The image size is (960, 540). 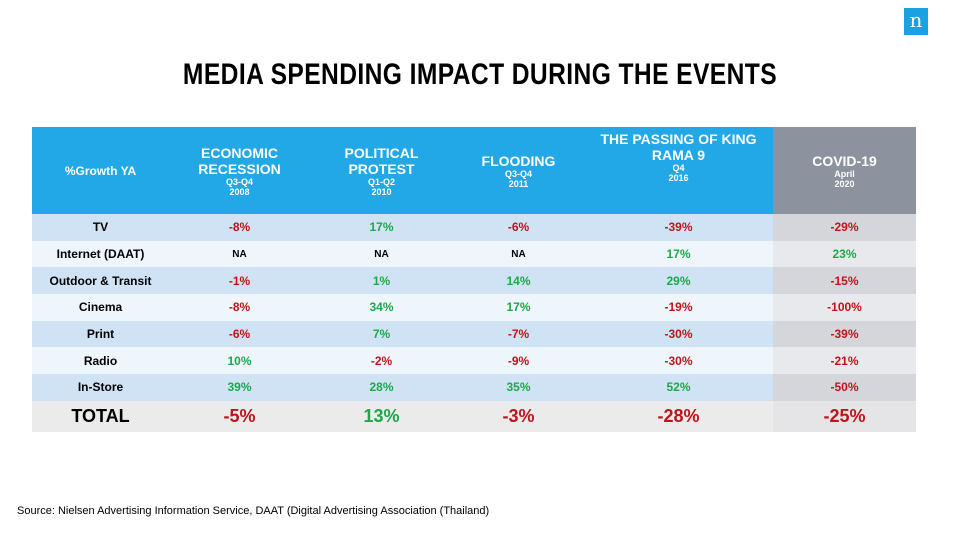 I want to click on growth-cell: 23%, so click(x=844, y=254).